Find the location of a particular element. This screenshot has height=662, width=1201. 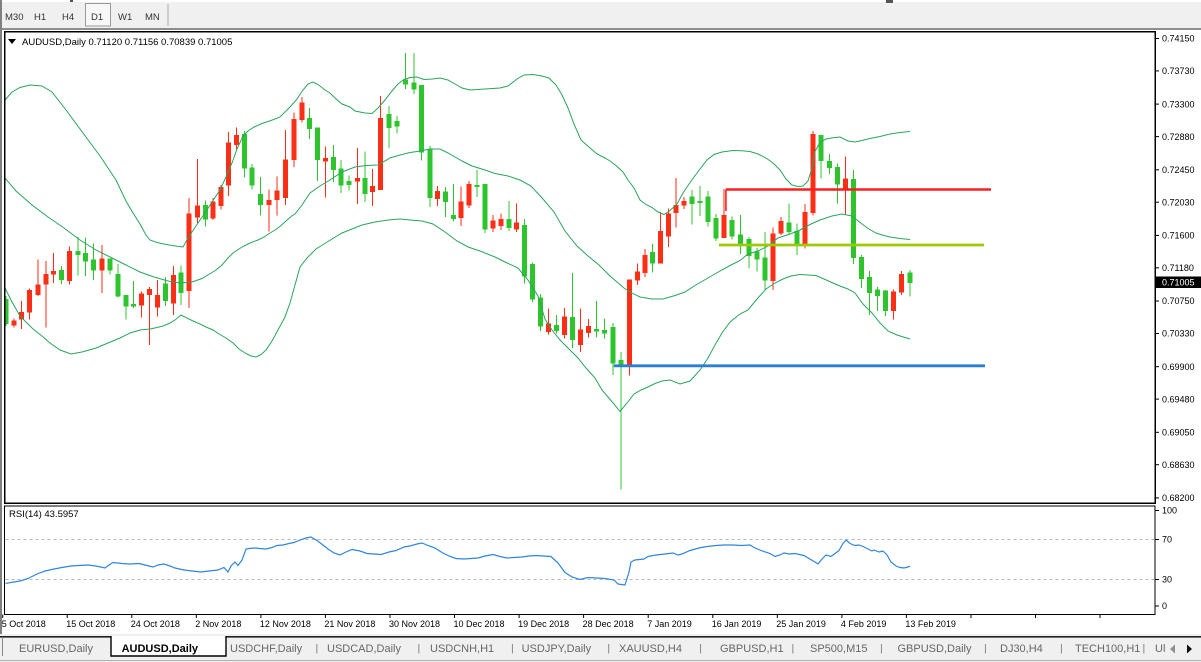

svg-text: RSI(14) 43.5957 is located at coordinates (44, 514).